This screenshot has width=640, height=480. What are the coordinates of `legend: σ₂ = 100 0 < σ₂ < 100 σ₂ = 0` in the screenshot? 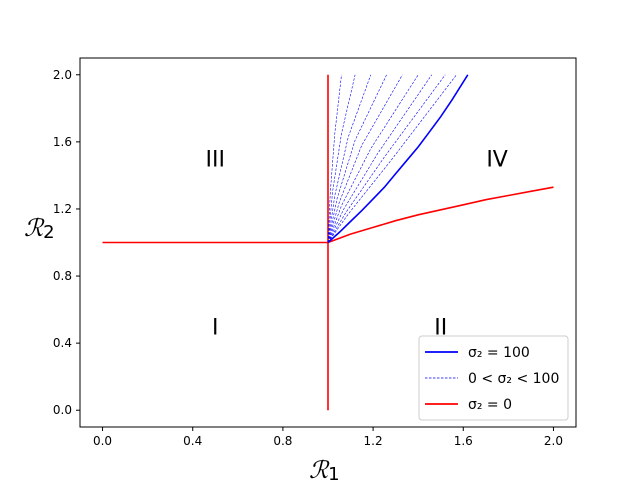 It's located at (493, 378).